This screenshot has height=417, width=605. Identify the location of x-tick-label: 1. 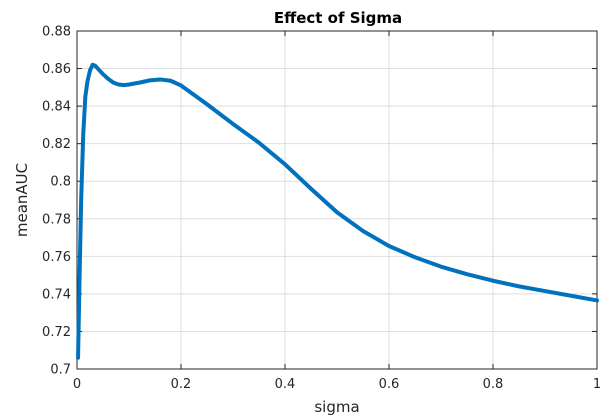
(597, 384).